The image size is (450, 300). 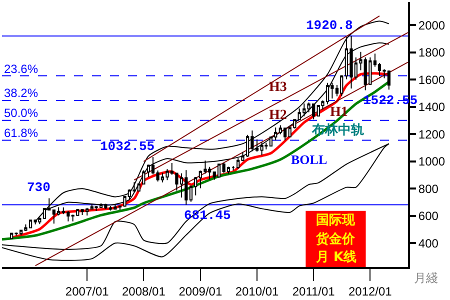 What do you see at coordinates (432, 79) in the screenshot?
I see `y-tick-label: 1600` at bounding box center [432, 79].